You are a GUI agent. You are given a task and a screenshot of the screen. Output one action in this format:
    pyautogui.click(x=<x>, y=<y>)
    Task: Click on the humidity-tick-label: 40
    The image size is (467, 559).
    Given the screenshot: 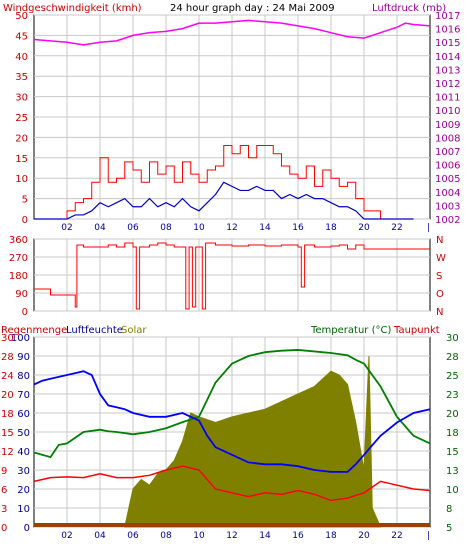 What is the action you would take?
    pyautogui.click(x=23, y=452)
    